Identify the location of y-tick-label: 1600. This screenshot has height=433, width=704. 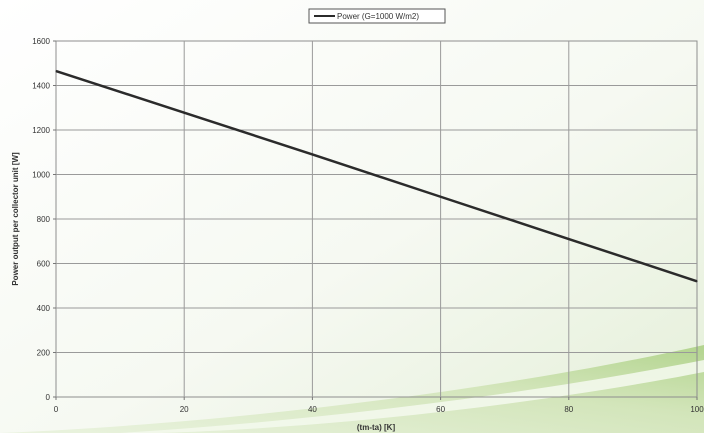
(41, 41).